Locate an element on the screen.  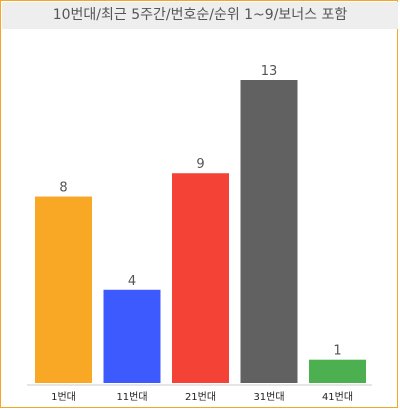
x-tick-label: 21번대 is located at coordinates (200, 397).